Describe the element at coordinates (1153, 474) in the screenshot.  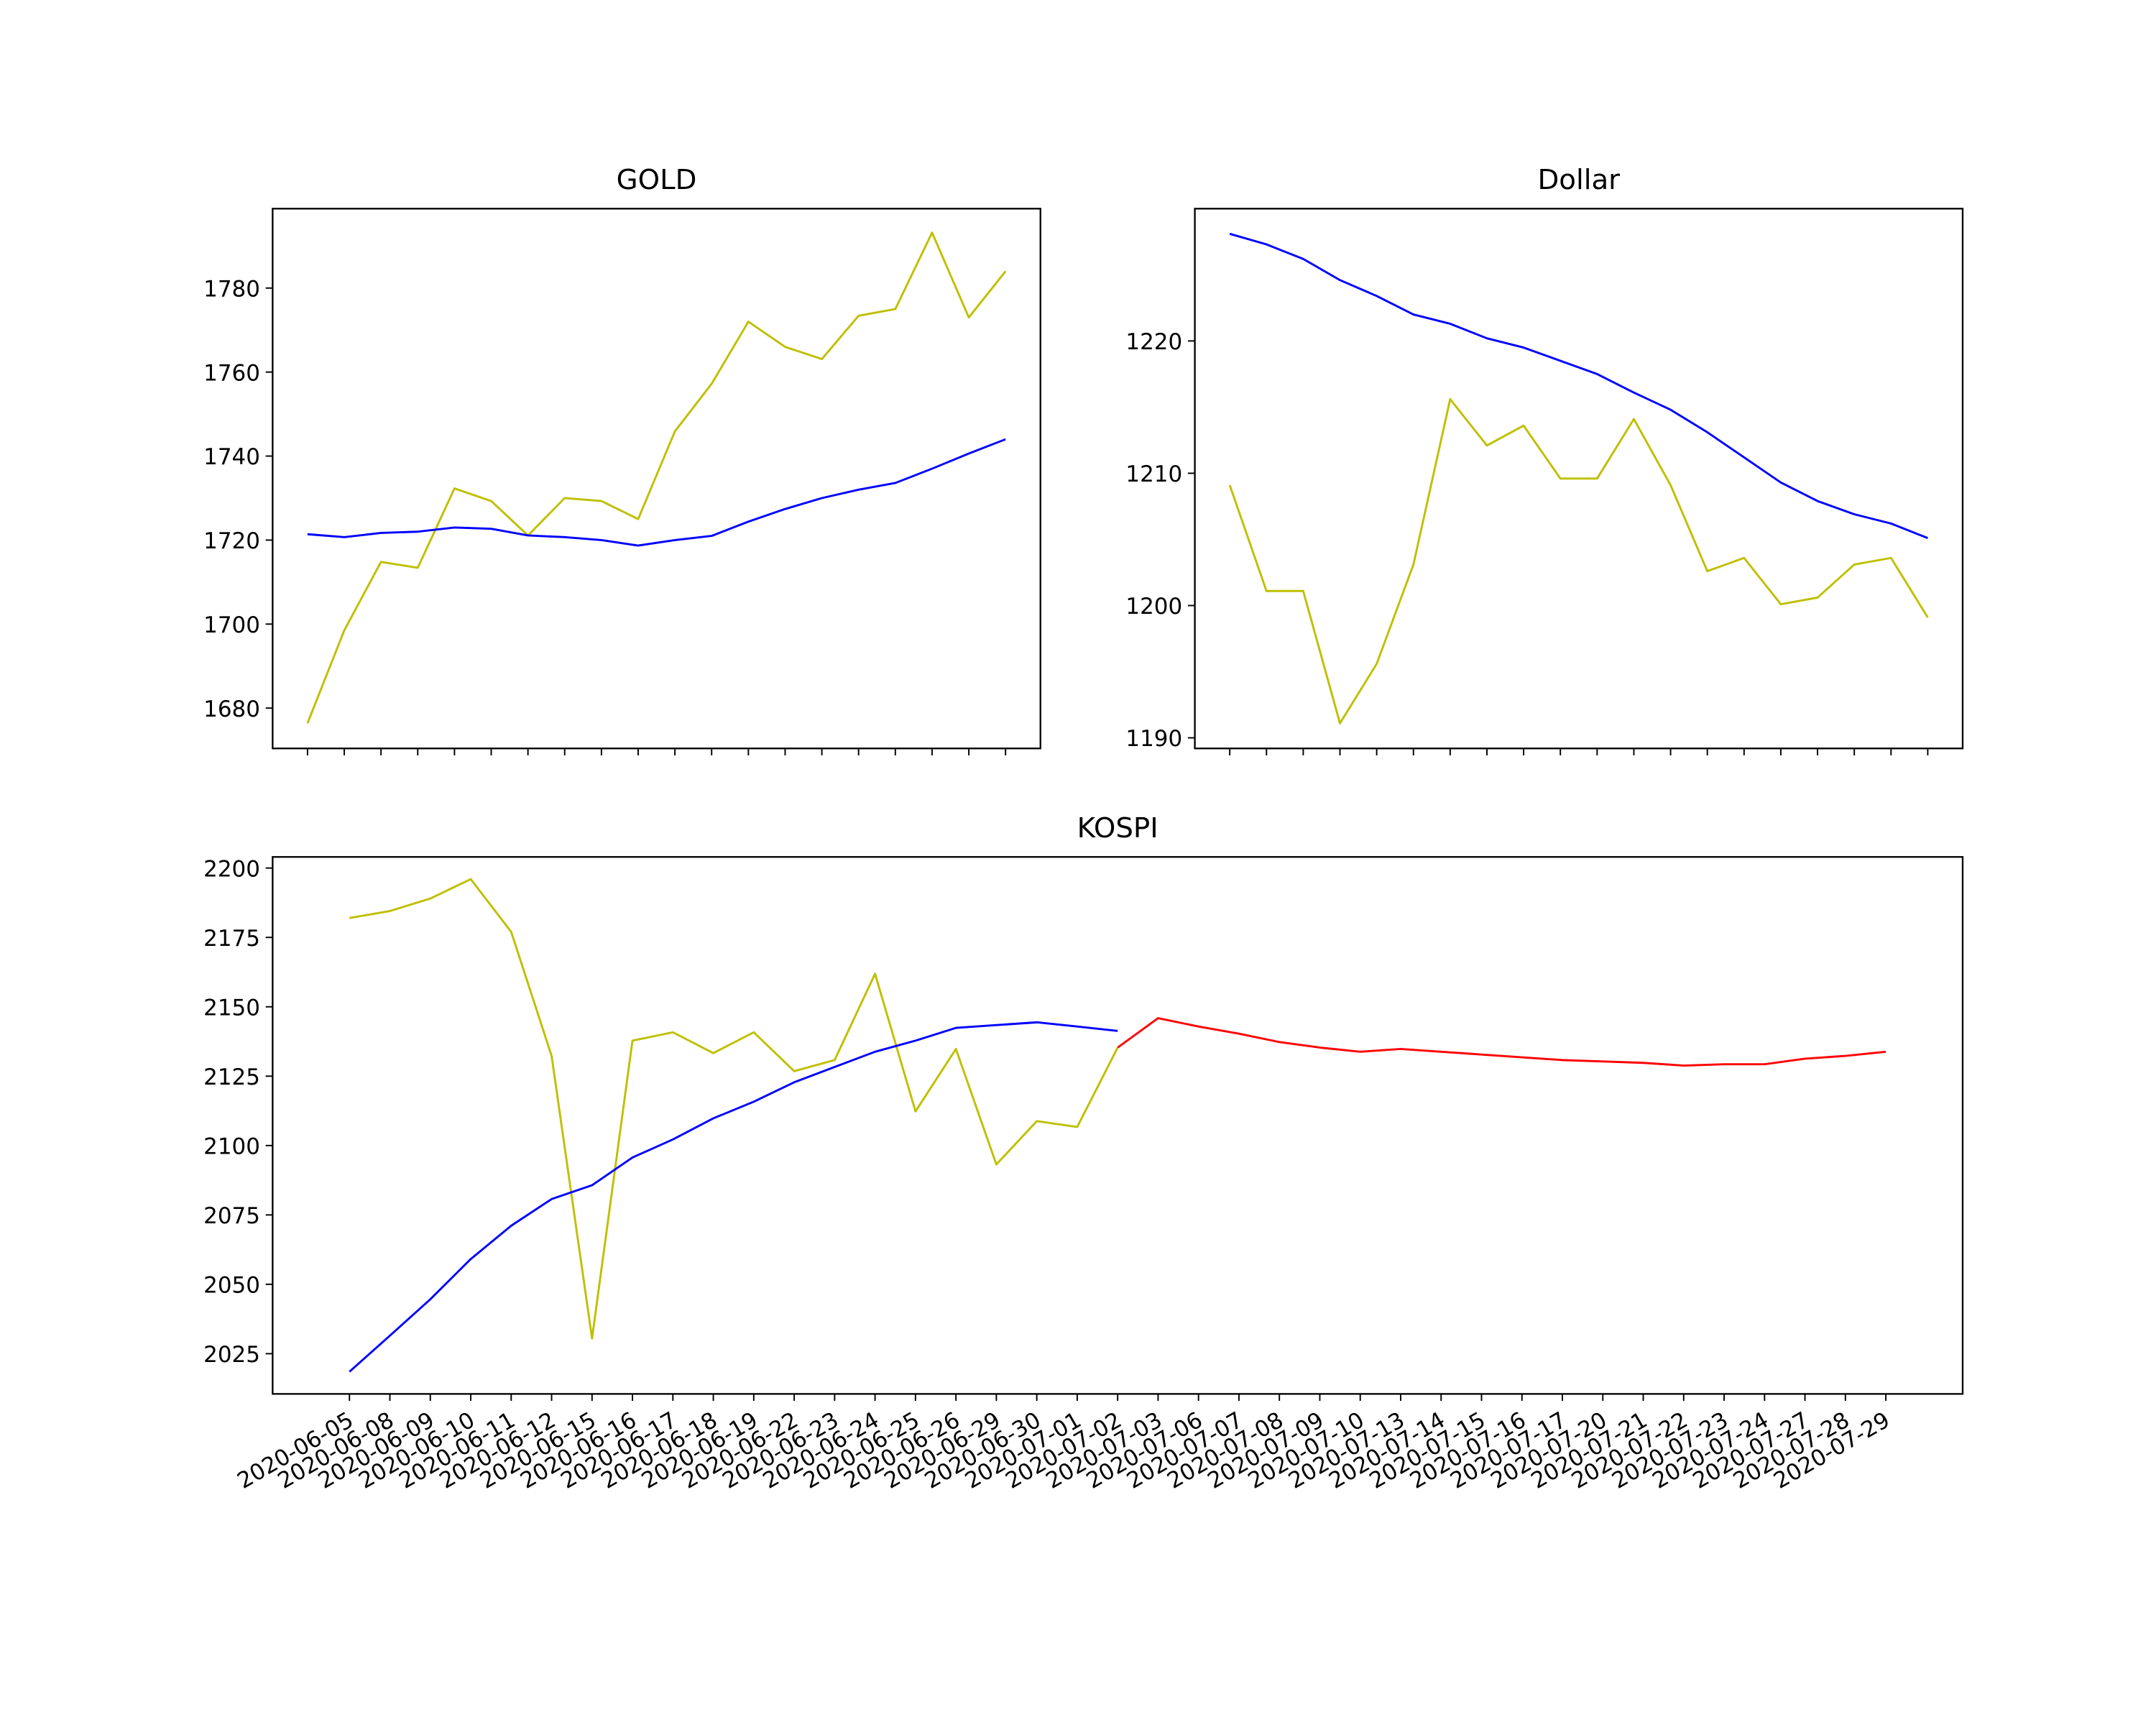
I see `y-tick-label: 1210` at that location.